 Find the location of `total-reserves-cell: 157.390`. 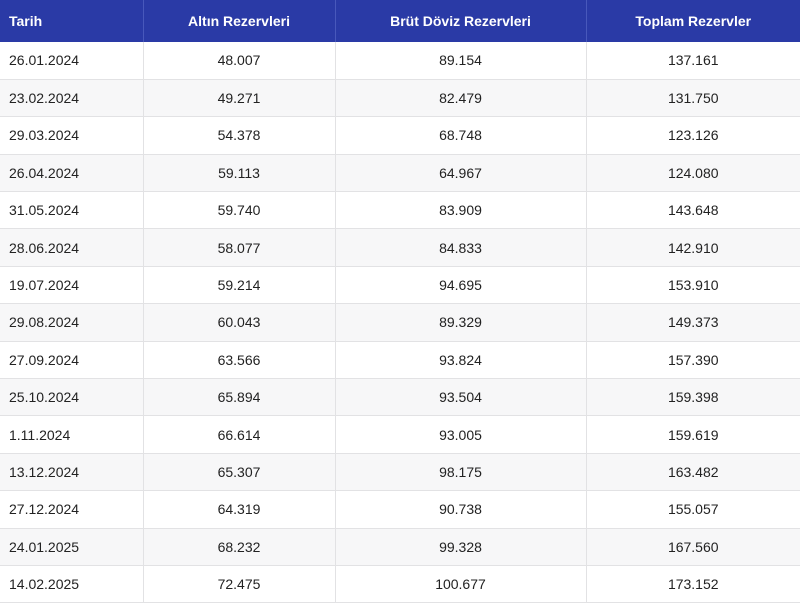

total-reserves-cell: 157.390 is located at coordinates (693, 360).